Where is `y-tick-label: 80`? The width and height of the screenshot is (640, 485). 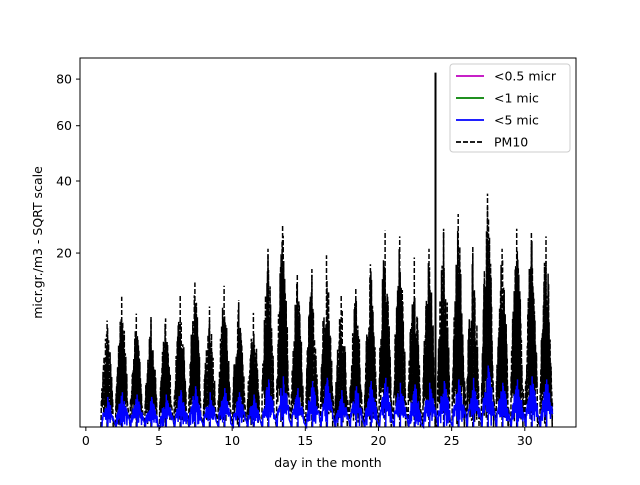
y-tick-label: 80 is located at coordinates (64, 79).